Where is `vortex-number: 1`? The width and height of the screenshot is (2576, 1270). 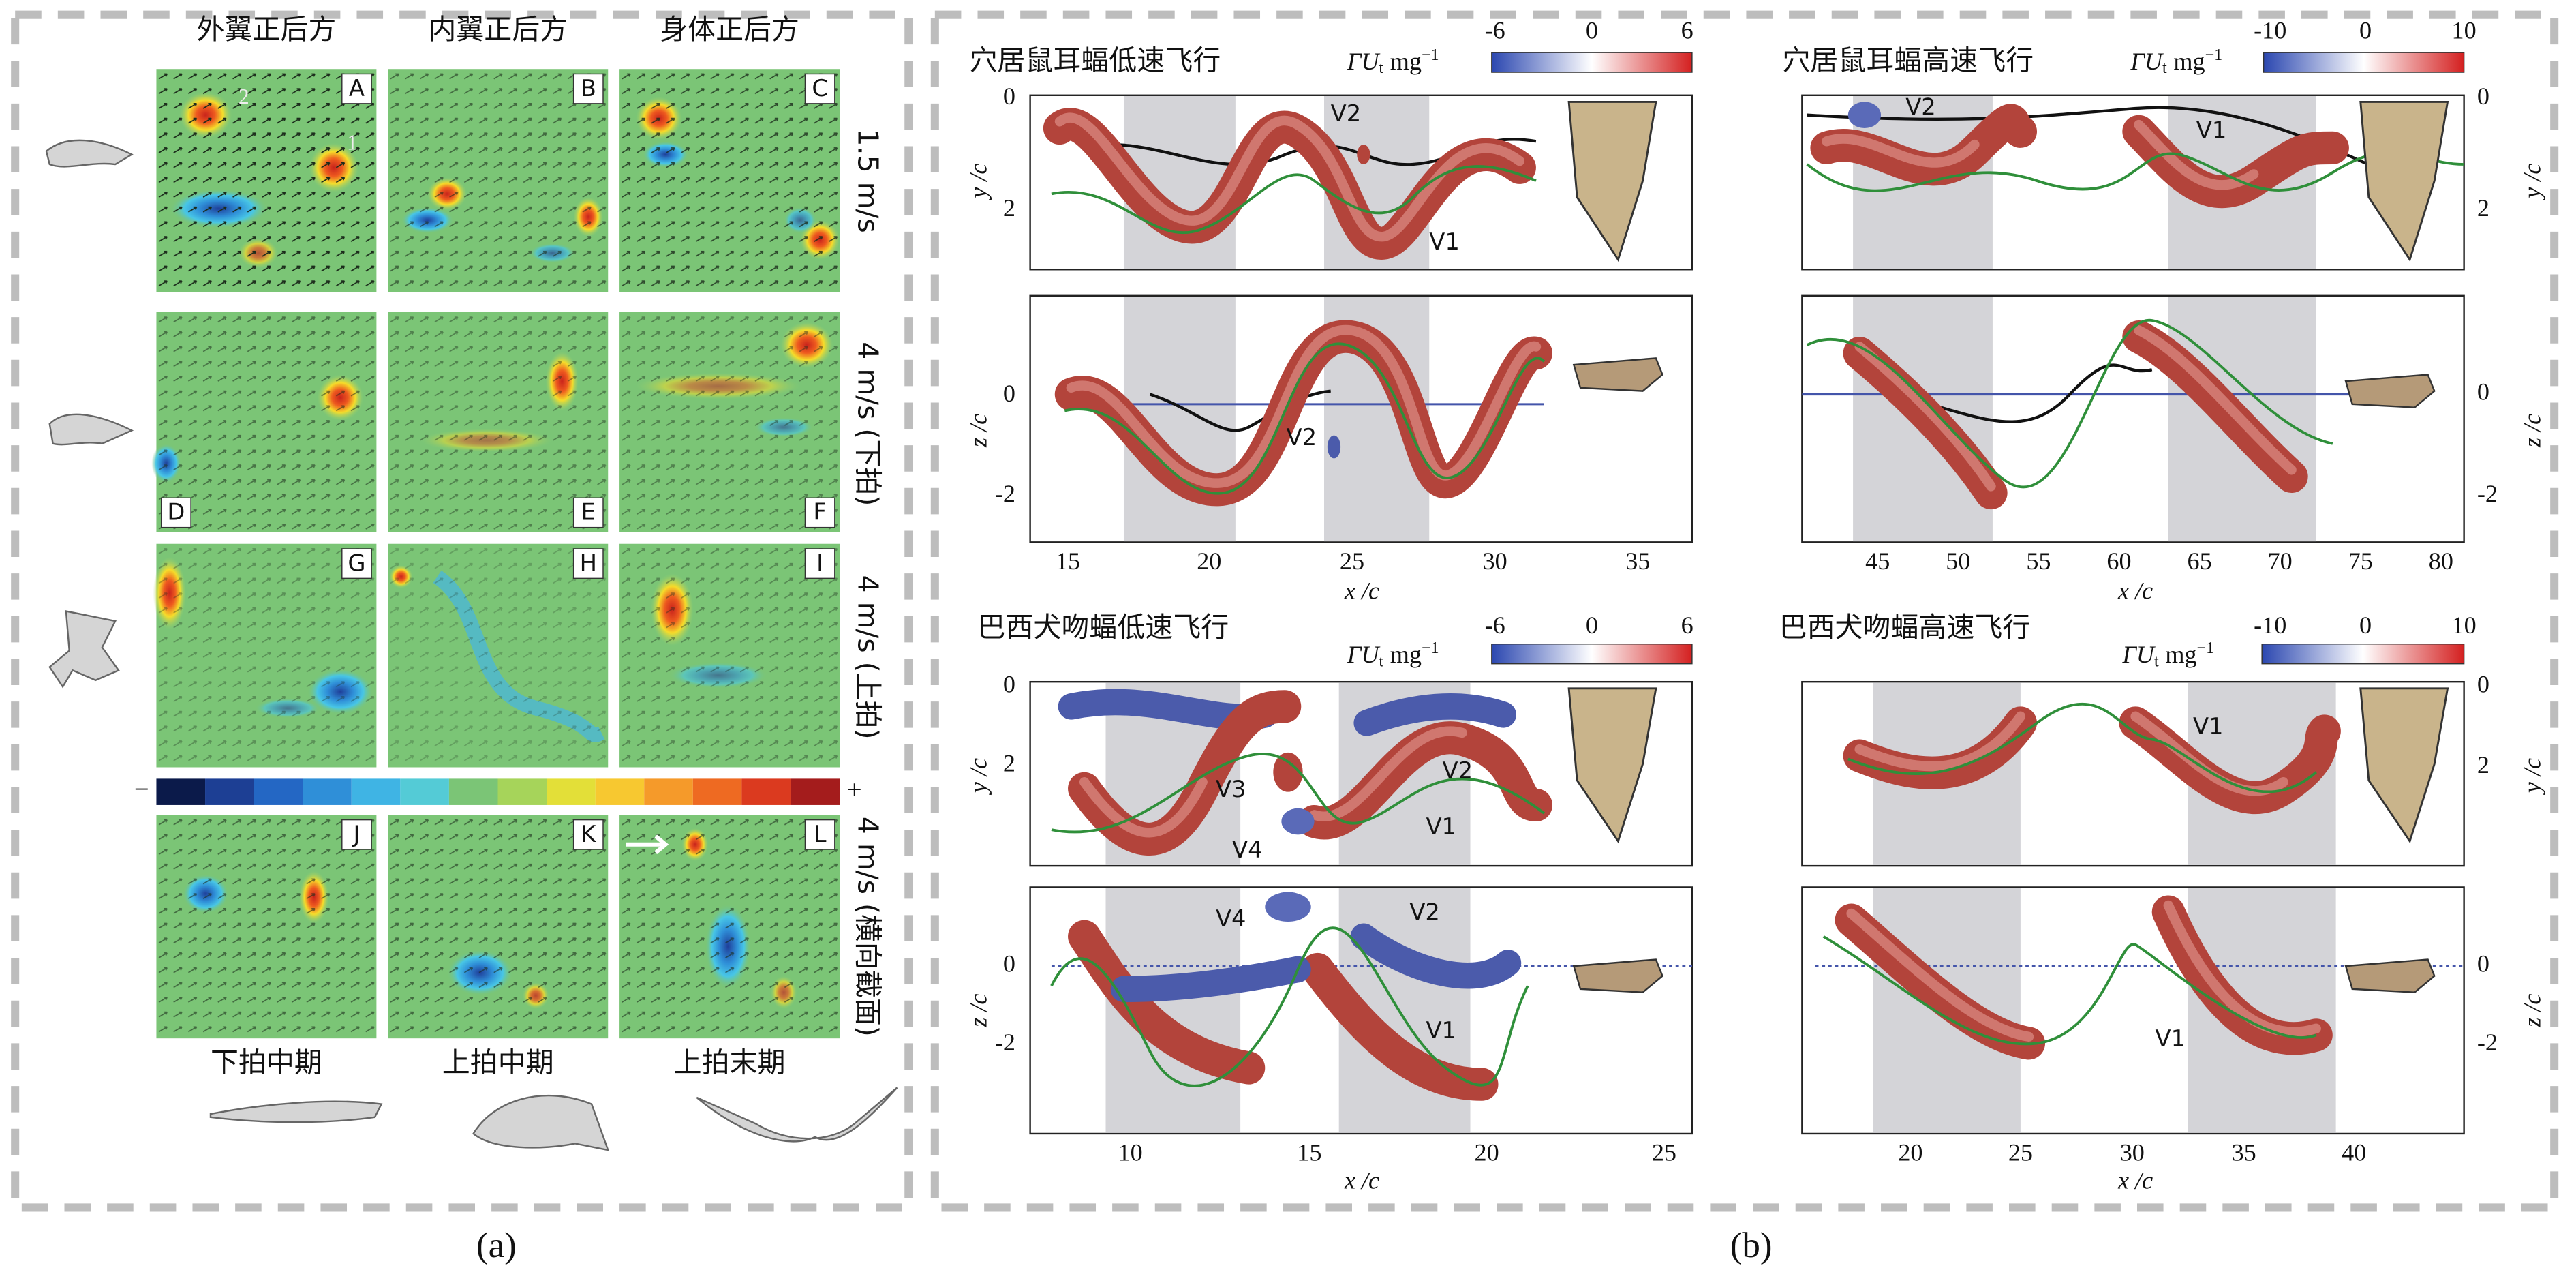 vortex-number: 1 is located at coordinates (352, 142).